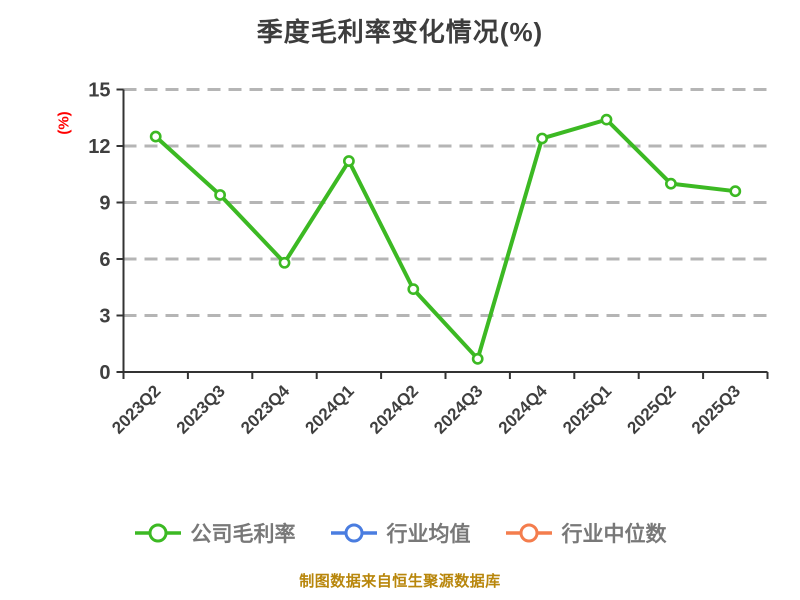 The height and width of the screenshot is (600, 800). What do you see at coordinates (265, 409) in the screenshot?
I see `x-tick-label: 2023Q4` at bounding box center [265, 409].